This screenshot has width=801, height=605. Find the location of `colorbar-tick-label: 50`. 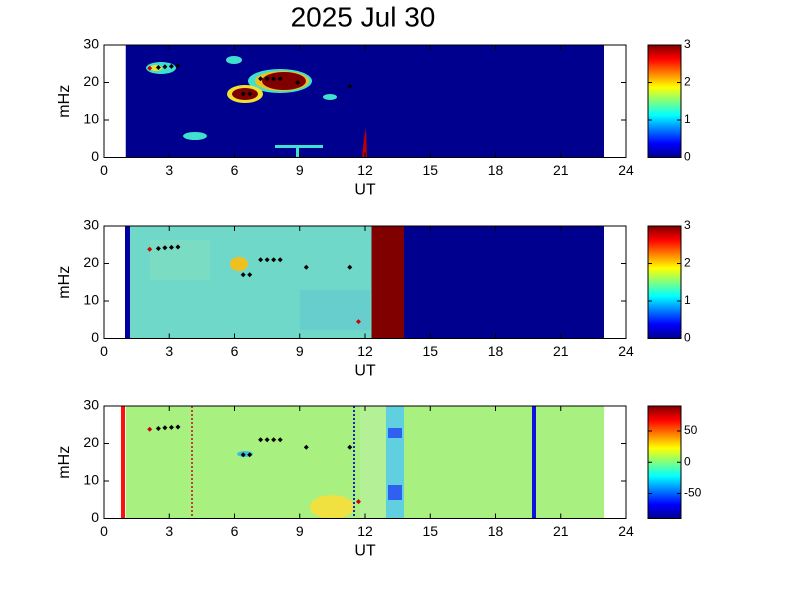

colorbar-tick-label: 50 is located at coordinates (691, 430).